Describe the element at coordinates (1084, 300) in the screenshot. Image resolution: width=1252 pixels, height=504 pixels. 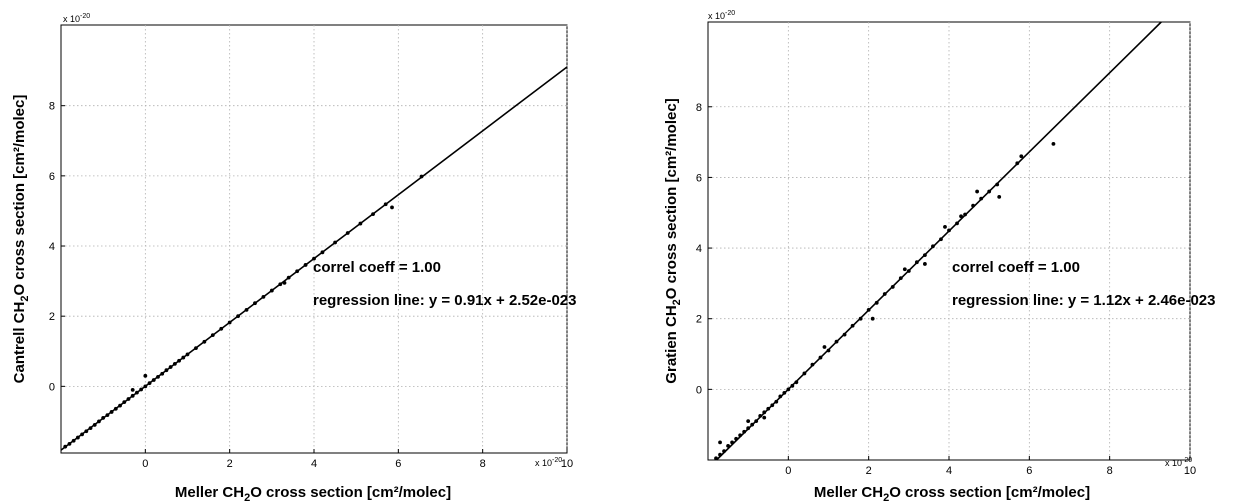
I see `regression-annotation: regression line: y = 1.12x + 2.46e-023` at that location.